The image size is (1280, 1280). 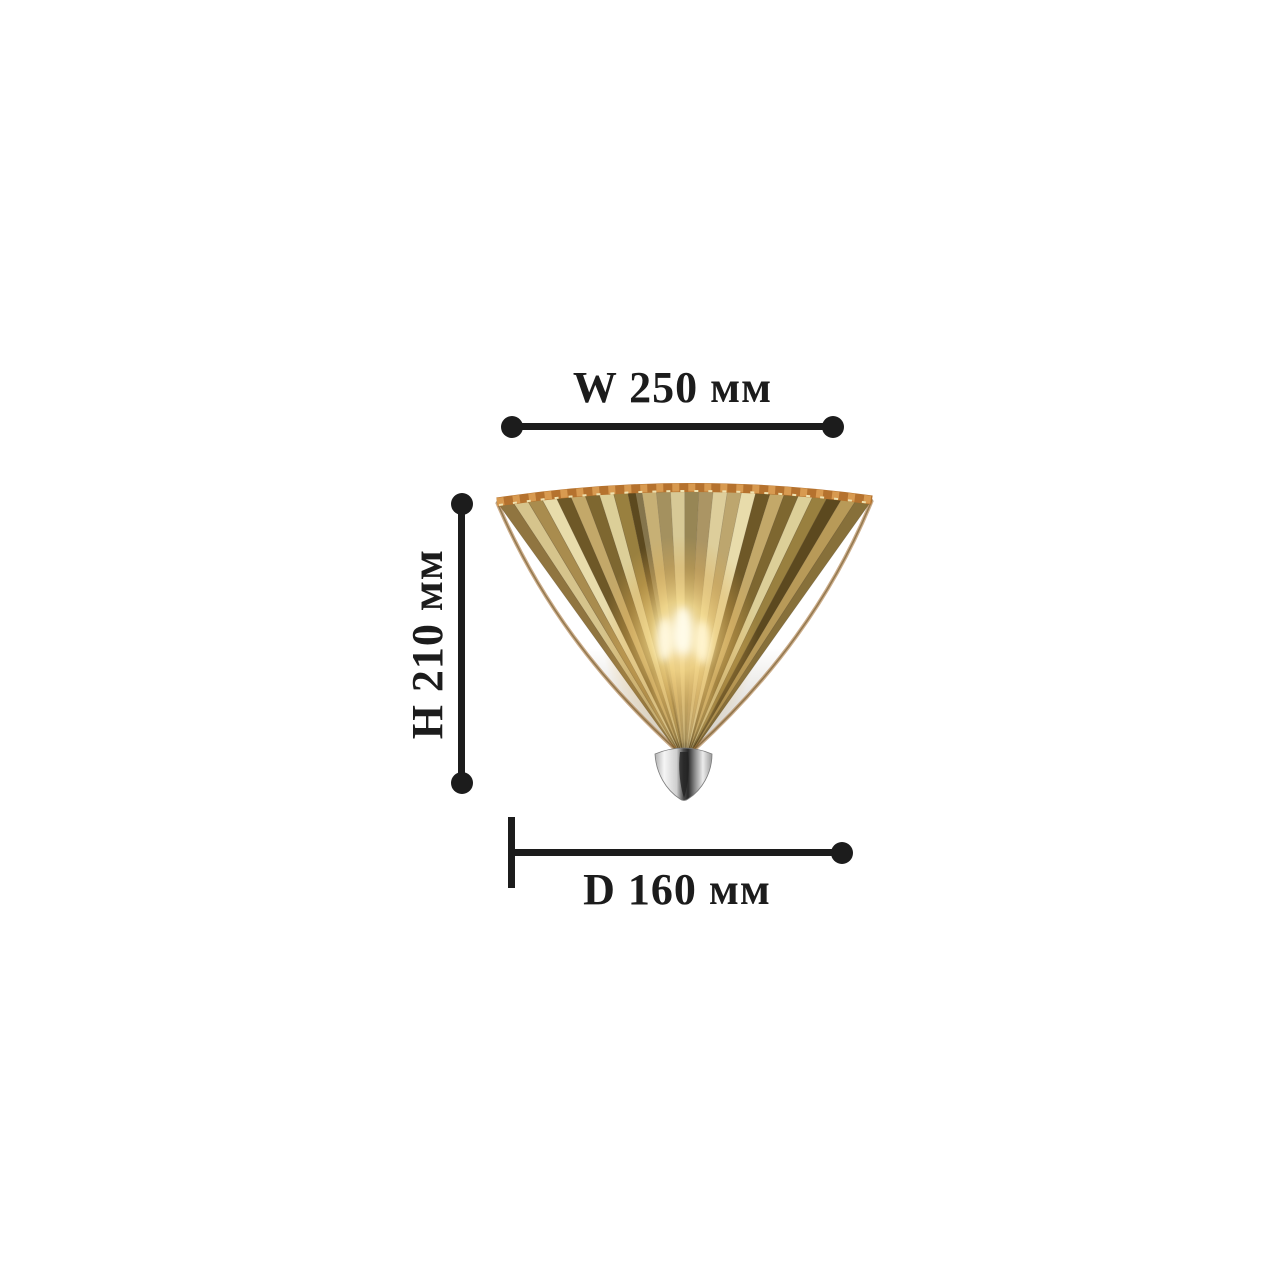 What do you see at coordinates (677, 889) in the screenshot?
I see `depth-dimension-label: D 160 мм` at bounding box center [677, 889].